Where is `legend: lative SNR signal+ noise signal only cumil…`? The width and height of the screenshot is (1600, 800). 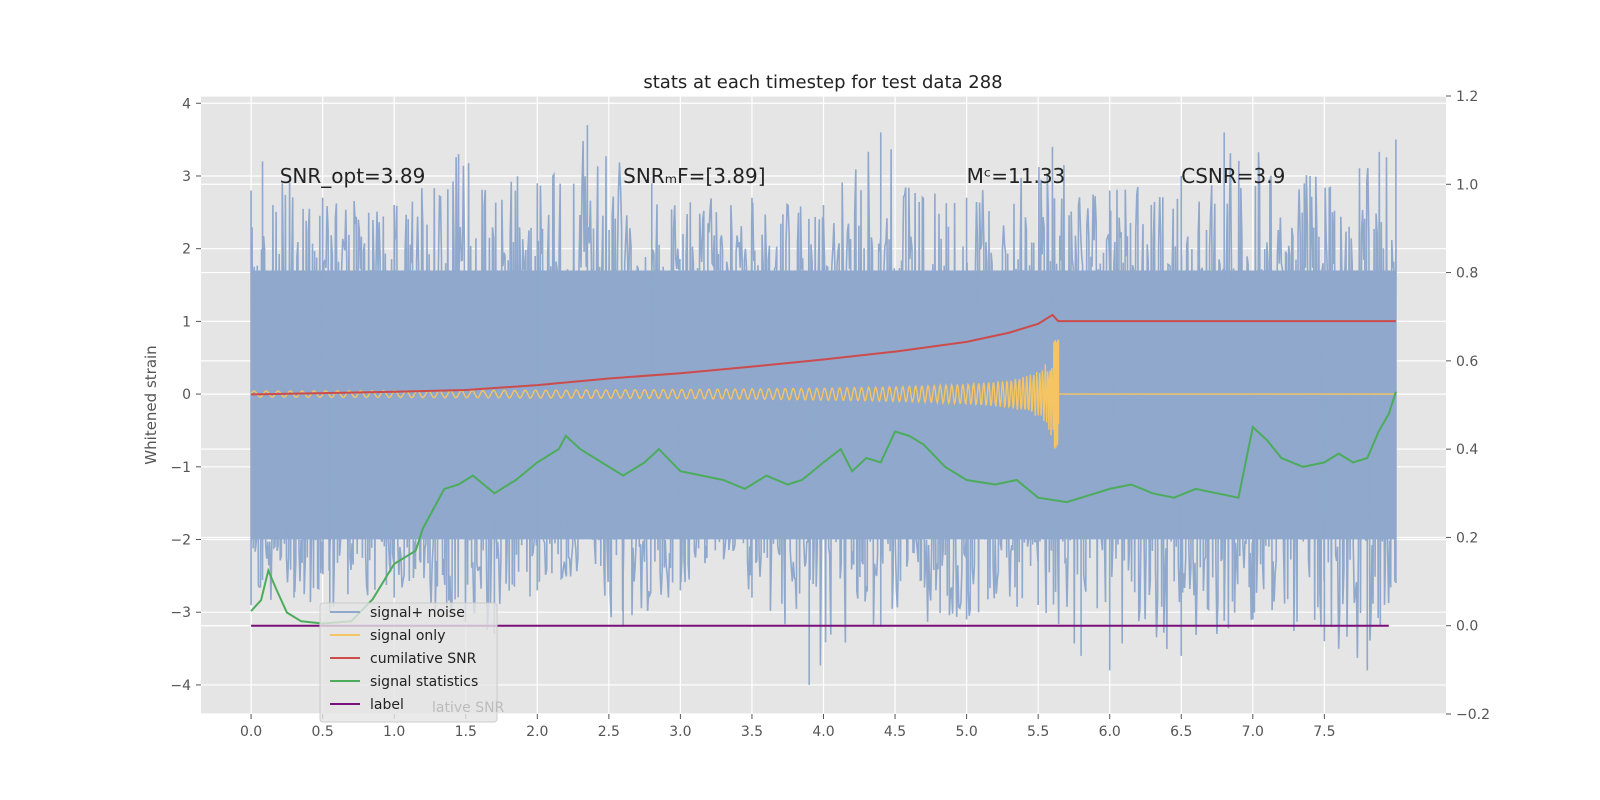
legend: lative SNR signal+ noise signal only cumil… is located at coordinates (412, 662).